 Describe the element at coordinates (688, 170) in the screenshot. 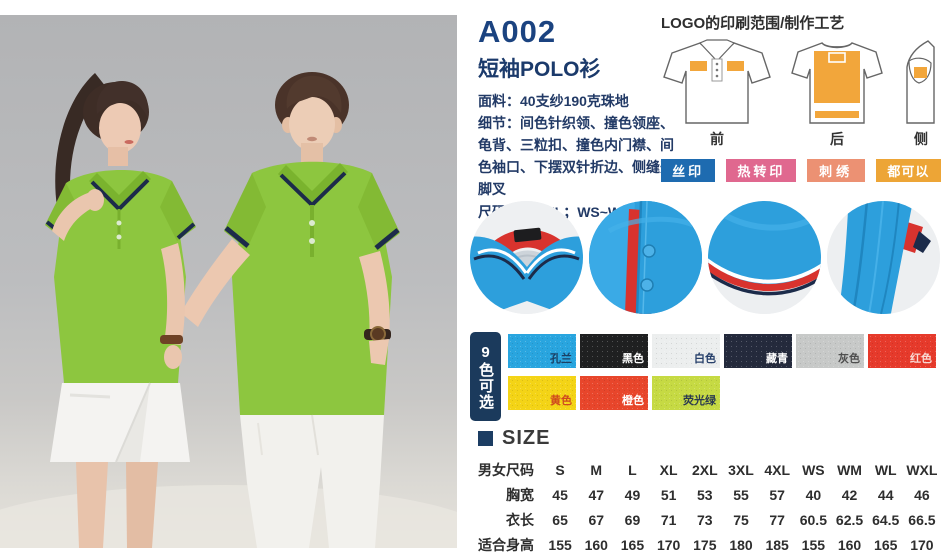

I see `method-tag-silkscreen: 丝印` at that location.